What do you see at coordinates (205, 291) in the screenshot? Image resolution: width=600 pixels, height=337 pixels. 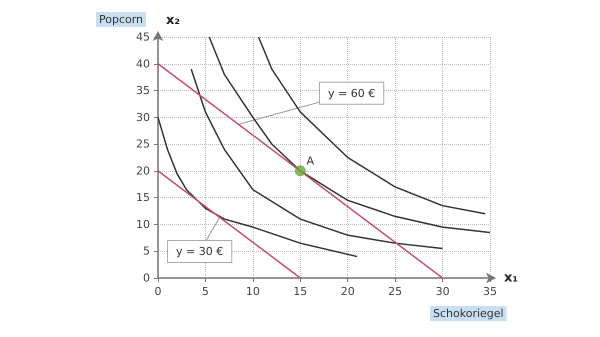 I see `x-tick-label: 5` at bounding box center [205, 291].